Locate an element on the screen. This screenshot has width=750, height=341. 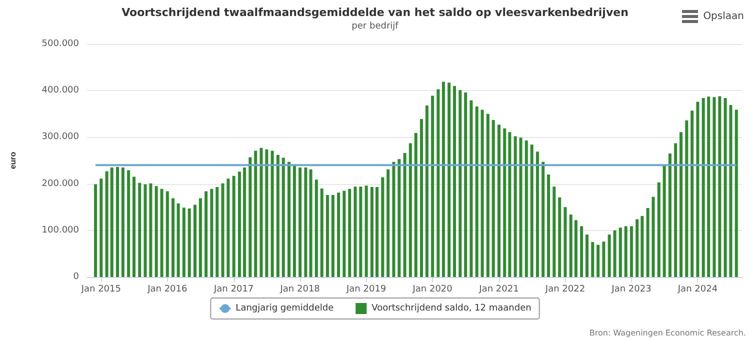
y-tick-label: 300.000 is located at coordinates (61, 137).